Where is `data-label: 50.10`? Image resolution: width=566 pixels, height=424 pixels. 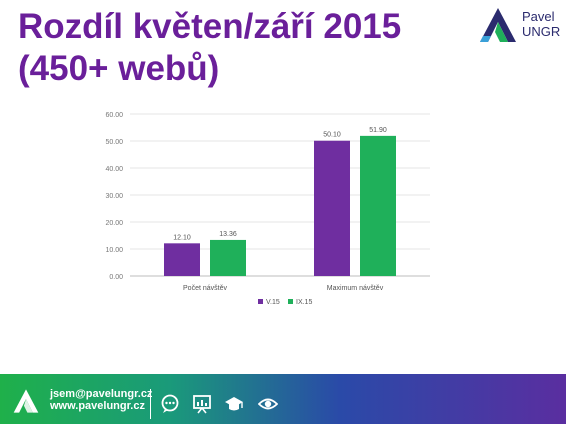 data-label: 50.10 is located at coordinates (332, 135).